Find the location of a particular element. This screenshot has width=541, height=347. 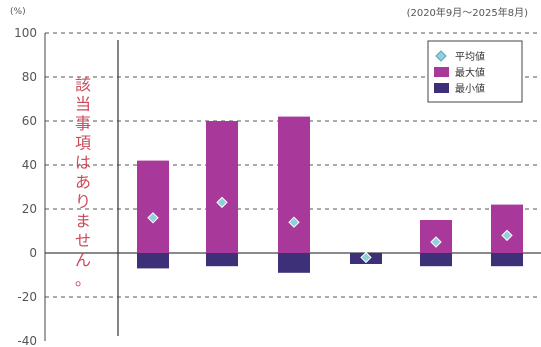

y-tick-label: -40 is located at coordinates (27, 340).